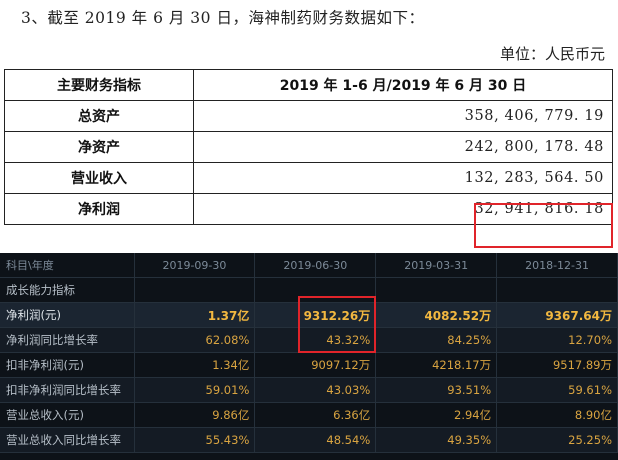 The height and width of the screenshot is (460, 618). Describe the element at coordinates (315, 390) in the screenshot. I see `cell-value: 43.03%` at that location.